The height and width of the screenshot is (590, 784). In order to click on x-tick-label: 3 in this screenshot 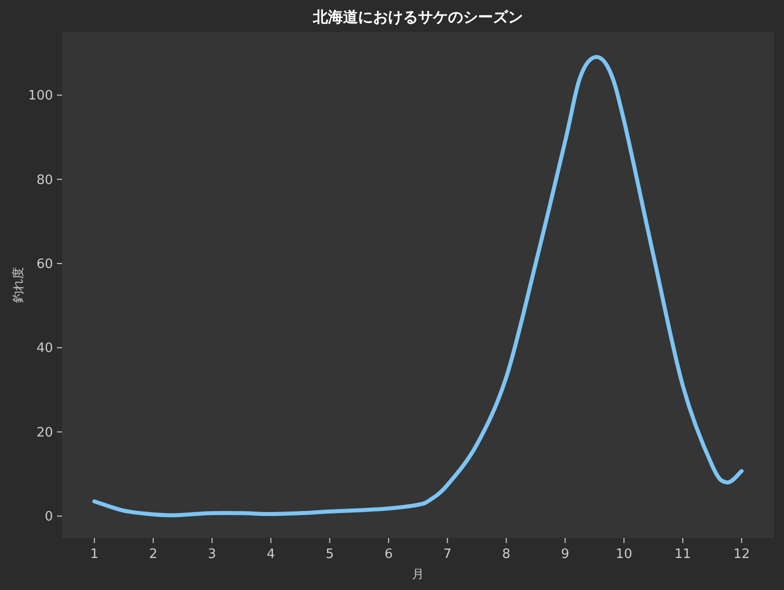, I will do `click(212, 554)`.